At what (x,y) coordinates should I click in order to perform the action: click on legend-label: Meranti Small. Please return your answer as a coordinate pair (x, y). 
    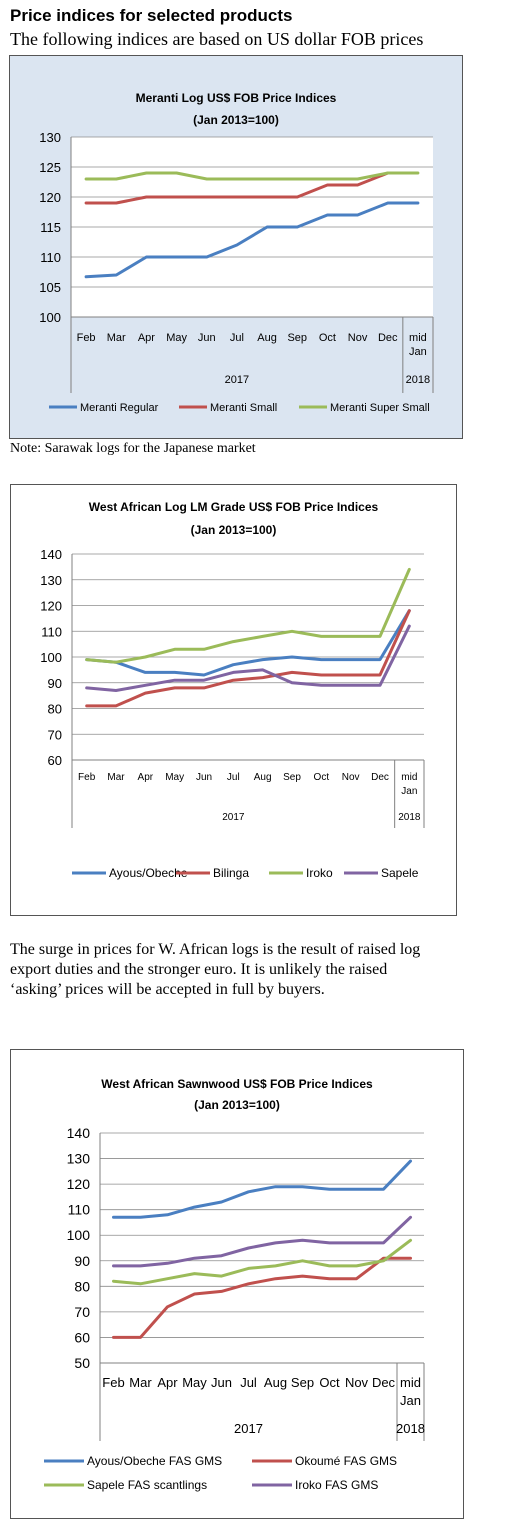
    Looking at the image, I should click on (243, 408).